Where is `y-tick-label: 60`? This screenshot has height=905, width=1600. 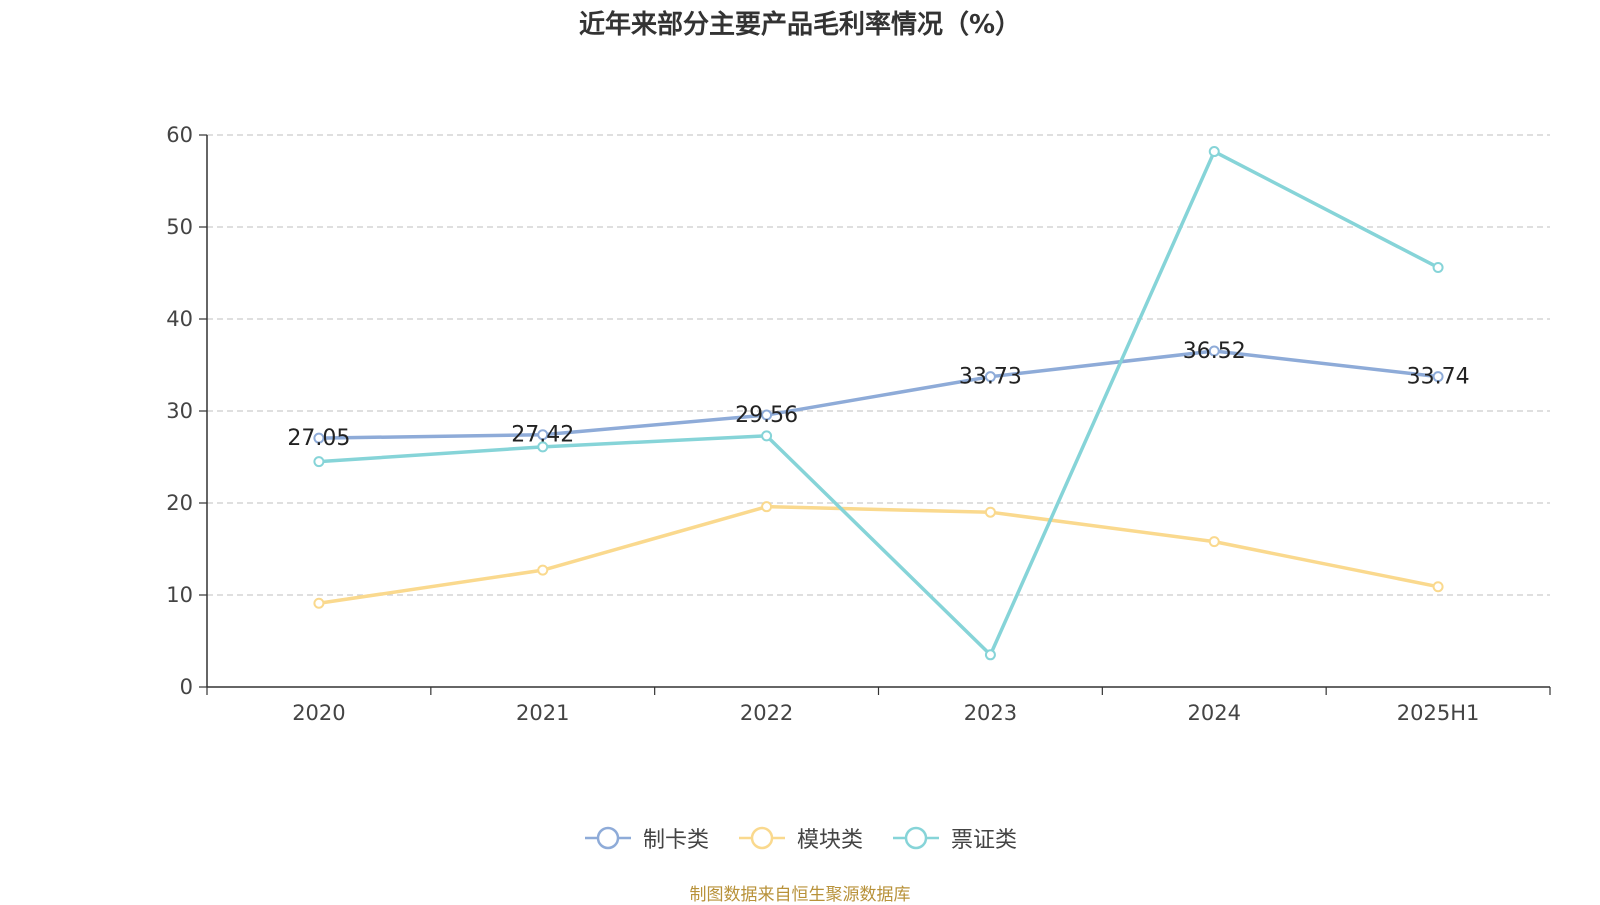
y-tick-label: 60 is located at coordinates (179, 135).